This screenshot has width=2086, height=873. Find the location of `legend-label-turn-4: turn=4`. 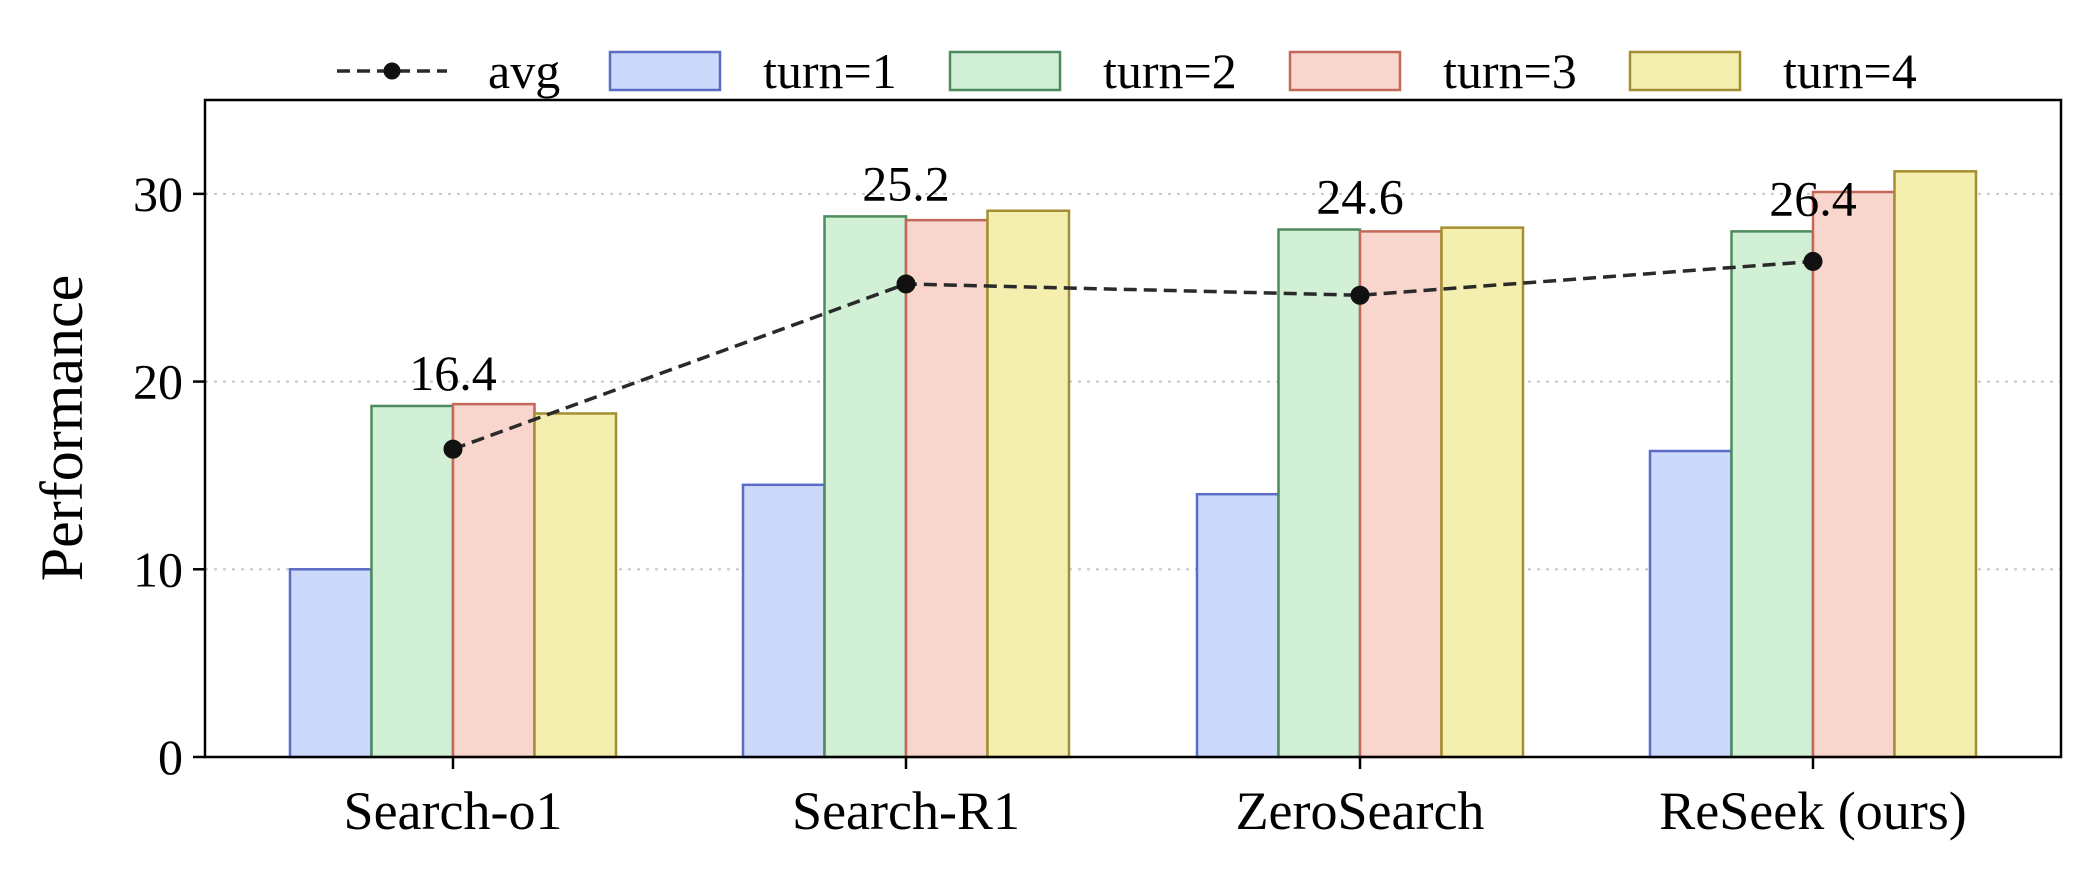

legend-label-turn-4: turn=4 is located at coordinates (1850, 71).